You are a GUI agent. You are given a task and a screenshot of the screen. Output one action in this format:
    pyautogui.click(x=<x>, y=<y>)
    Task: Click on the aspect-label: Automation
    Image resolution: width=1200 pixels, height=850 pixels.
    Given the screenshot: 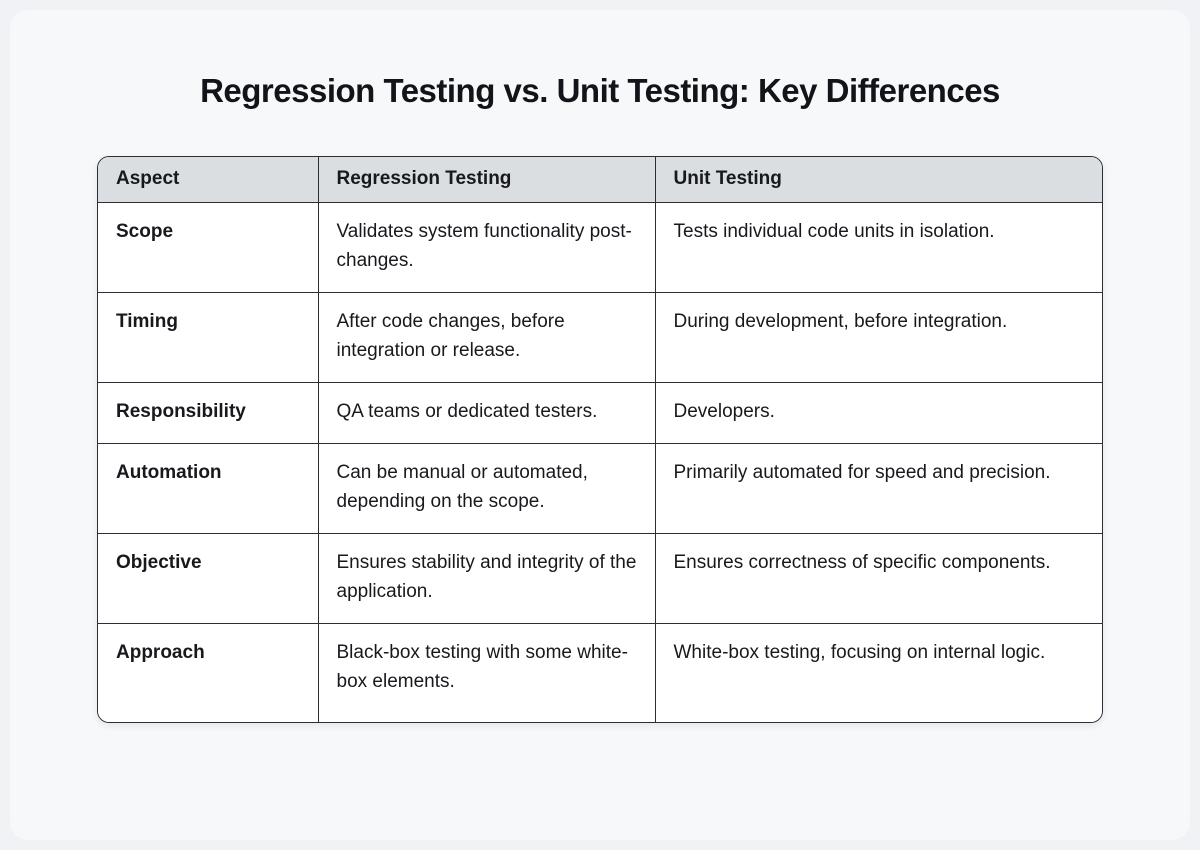 What is the action you would take?
    pyautogui.click(x=208, y=488)
    